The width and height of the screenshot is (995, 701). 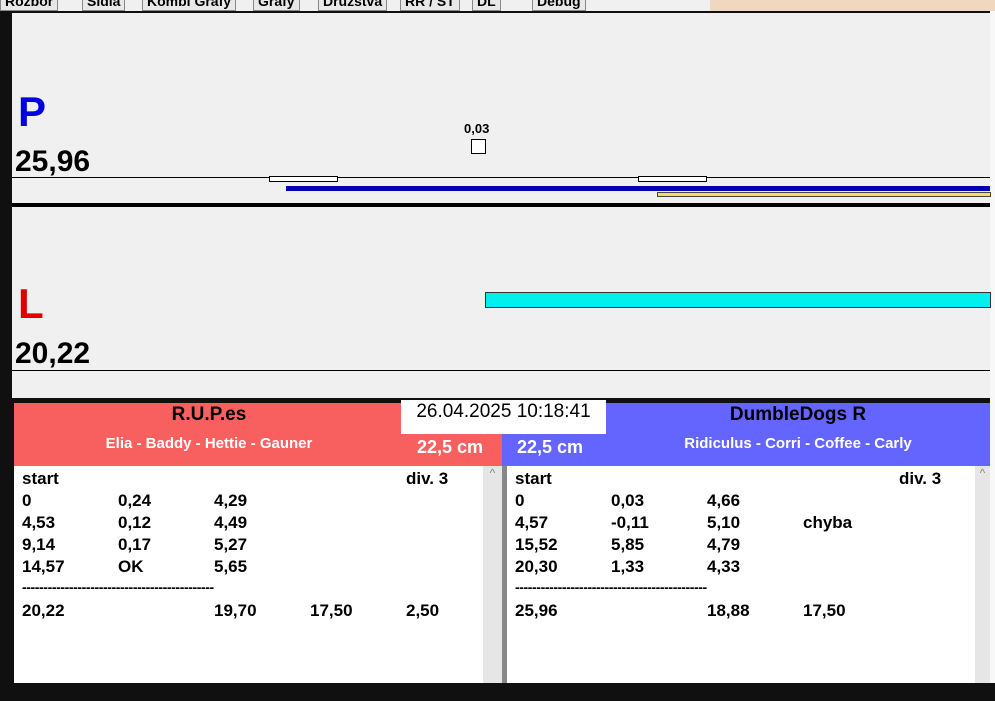 What do you see at coordinates (43, 610) in the screenshot?
I see `cell: 20,22` at bounding box center [43, 610].